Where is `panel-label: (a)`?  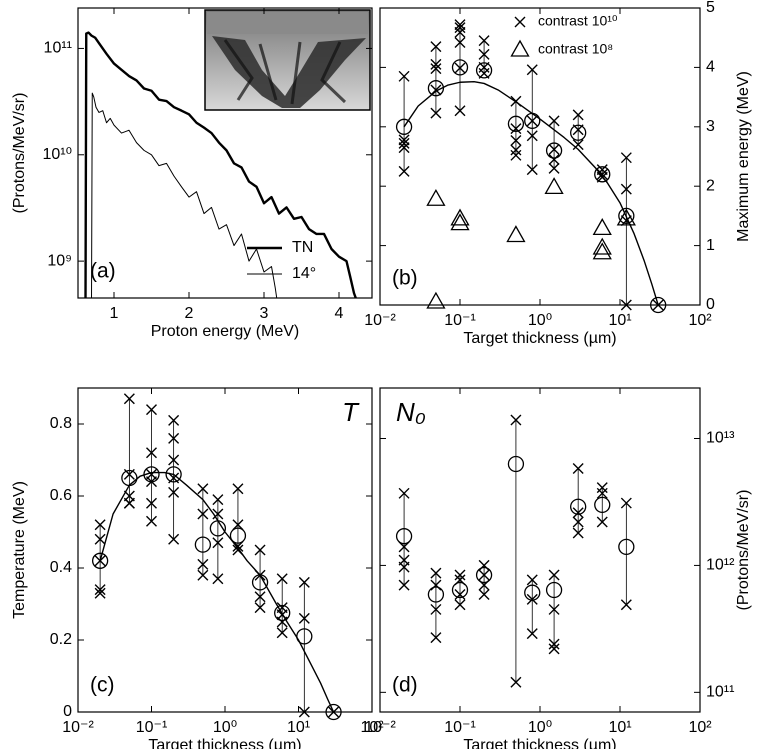
panel-label: (a) is located at coordinates (103, 271).